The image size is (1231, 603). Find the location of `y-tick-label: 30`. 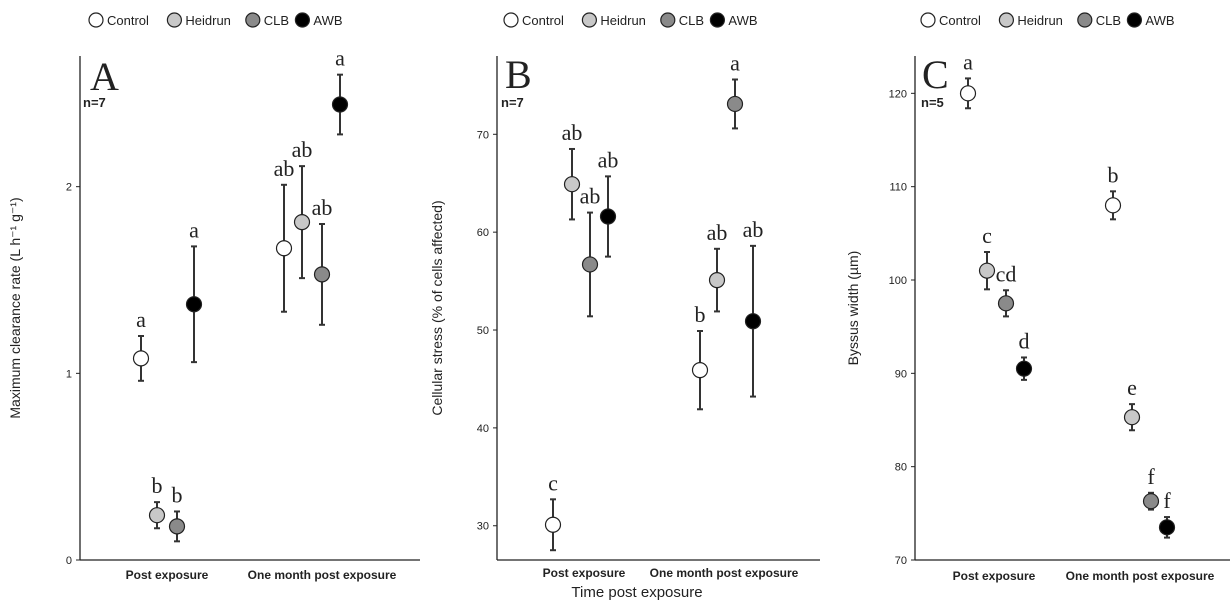

y-tick-label: 30 is located at coordinates (483, 527).